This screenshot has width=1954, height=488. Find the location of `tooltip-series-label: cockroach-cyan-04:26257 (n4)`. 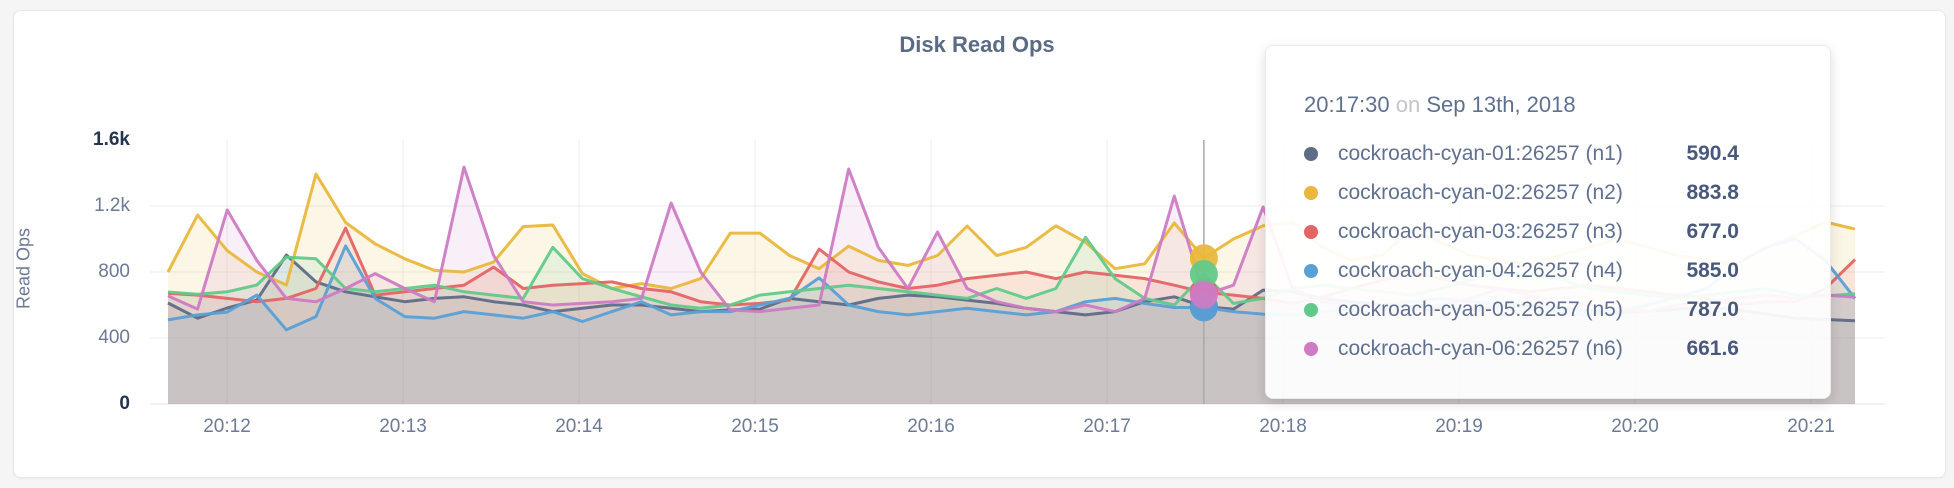

tooltip-series-label: cockroach-cyan-04:26257 (n4) is located at coordinates (1480, 270).